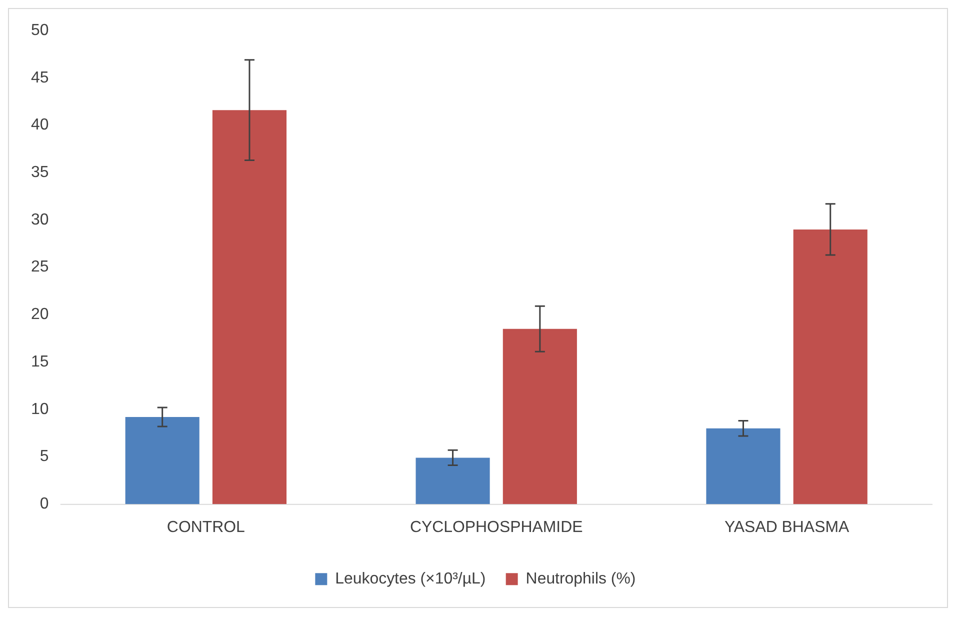 This screenshot has width=959, height=621. Describe the element at coordinates (206, 527) in the screenshot. I see `x-tick-label: CONTROL` at that location.